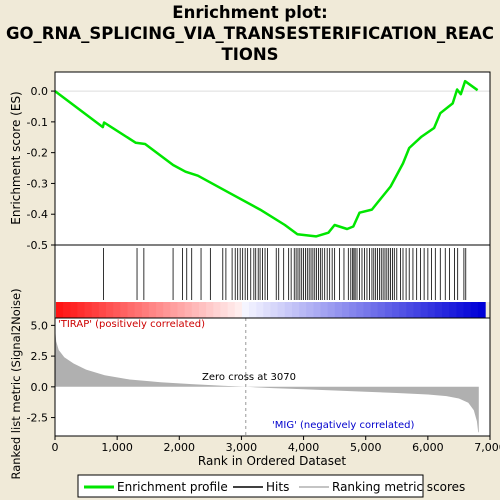  What do you see at coordinates (487, 447) in the screenshot?
I see `x-tick-label: 7,000` at bounding box center [487, 447].